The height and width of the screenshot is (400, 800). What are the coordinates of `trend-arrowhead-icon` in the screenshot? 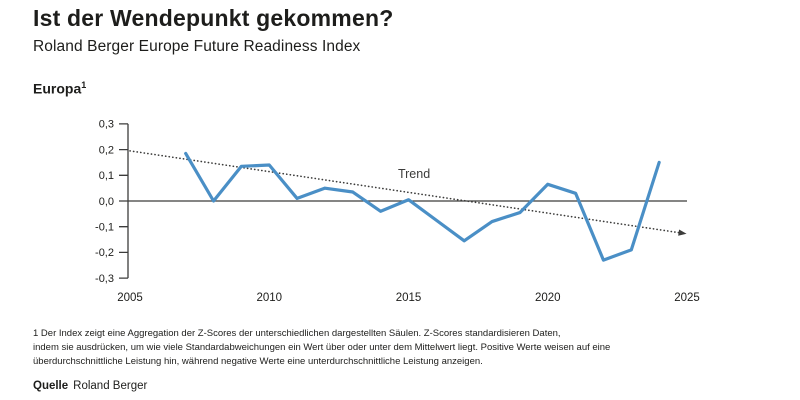 It's located at (682, 232).